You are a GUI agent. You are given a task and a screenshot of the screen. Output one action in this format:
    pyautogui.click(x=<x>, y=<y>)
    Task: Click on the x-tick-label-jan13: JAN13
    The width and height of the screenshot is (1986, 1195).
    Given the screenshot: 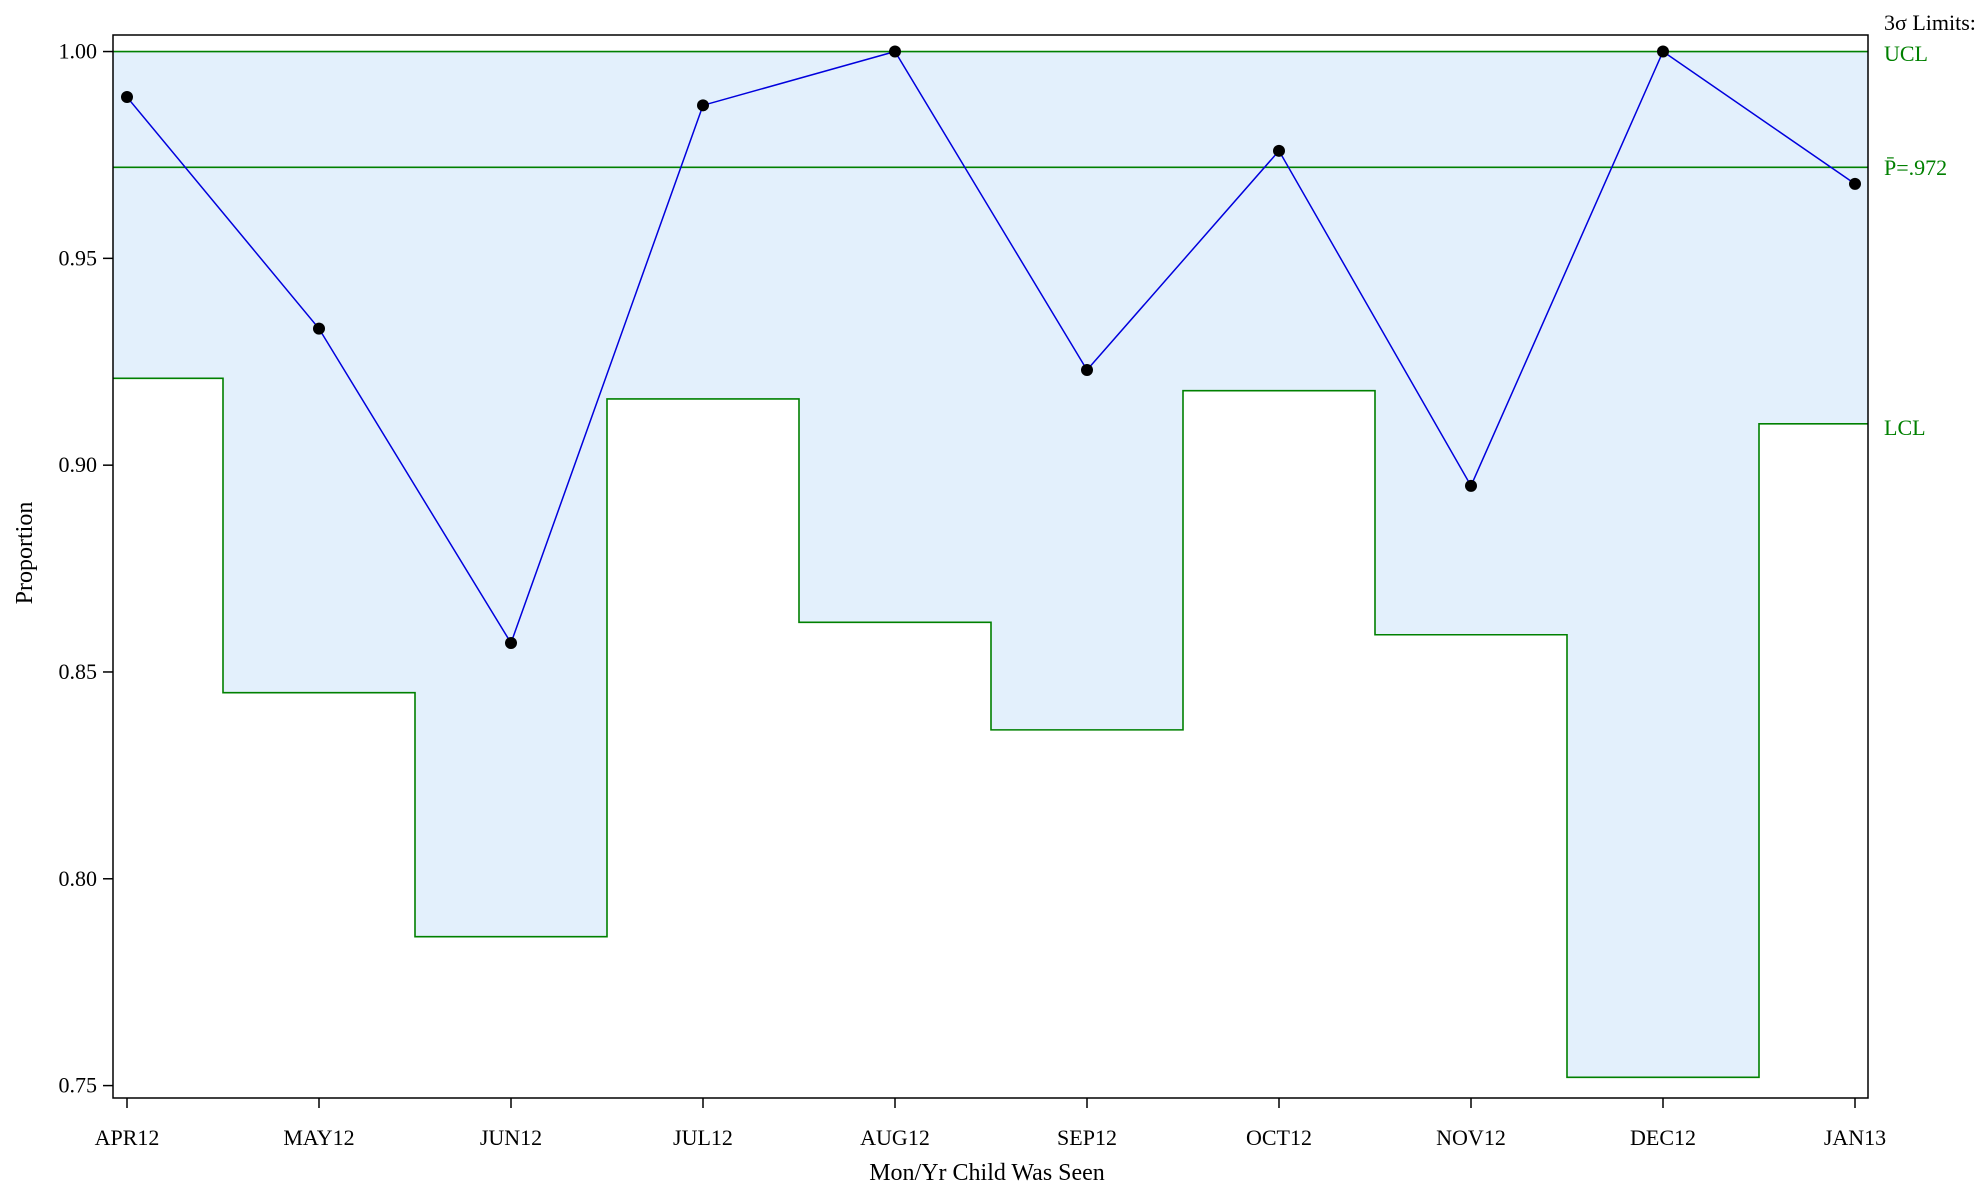 What is the action you would take?
    pyautogui.click(x=1855, y=1137)
    